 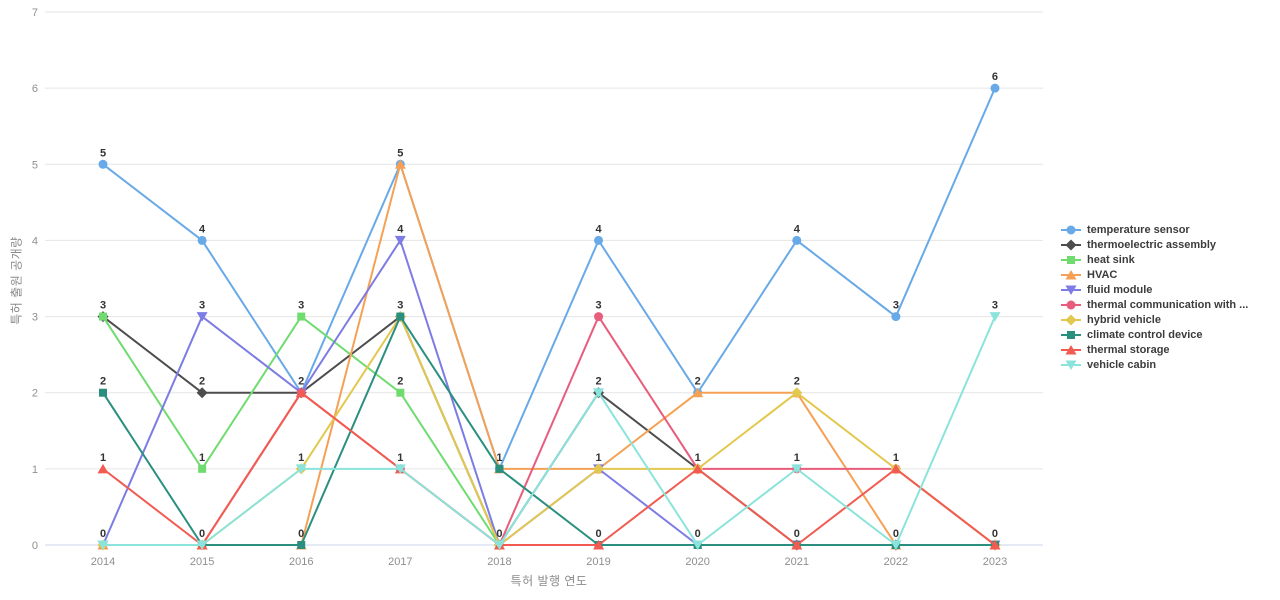 I want to click on data-point-thermal-communication-with, so click(x=599, y=317).